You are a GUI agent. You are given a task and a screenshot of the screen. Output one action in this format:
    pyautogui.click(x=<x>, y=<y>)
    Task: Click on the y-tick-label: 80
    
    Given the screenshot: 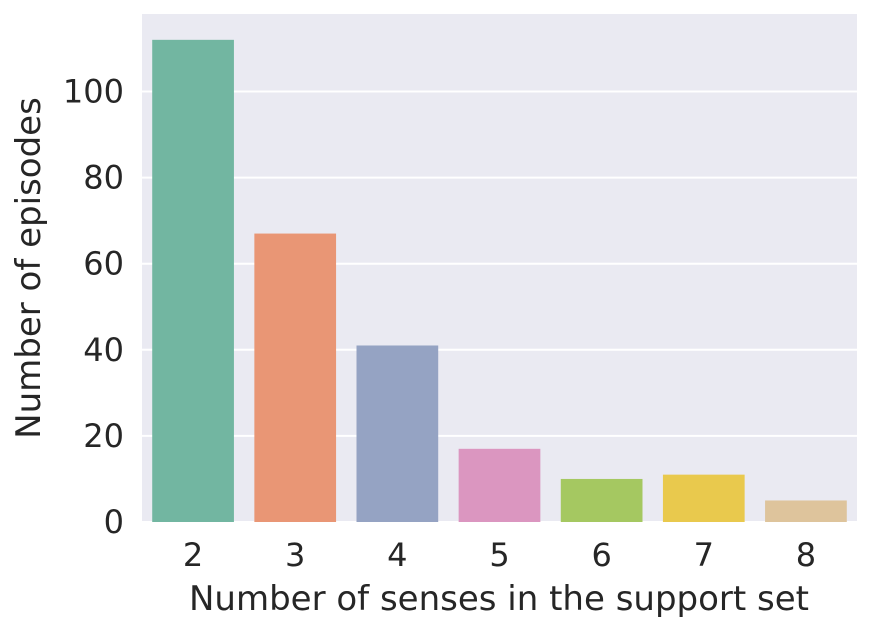 What is the action you would take?
    pyautogui.click(x=103, y=178)
    